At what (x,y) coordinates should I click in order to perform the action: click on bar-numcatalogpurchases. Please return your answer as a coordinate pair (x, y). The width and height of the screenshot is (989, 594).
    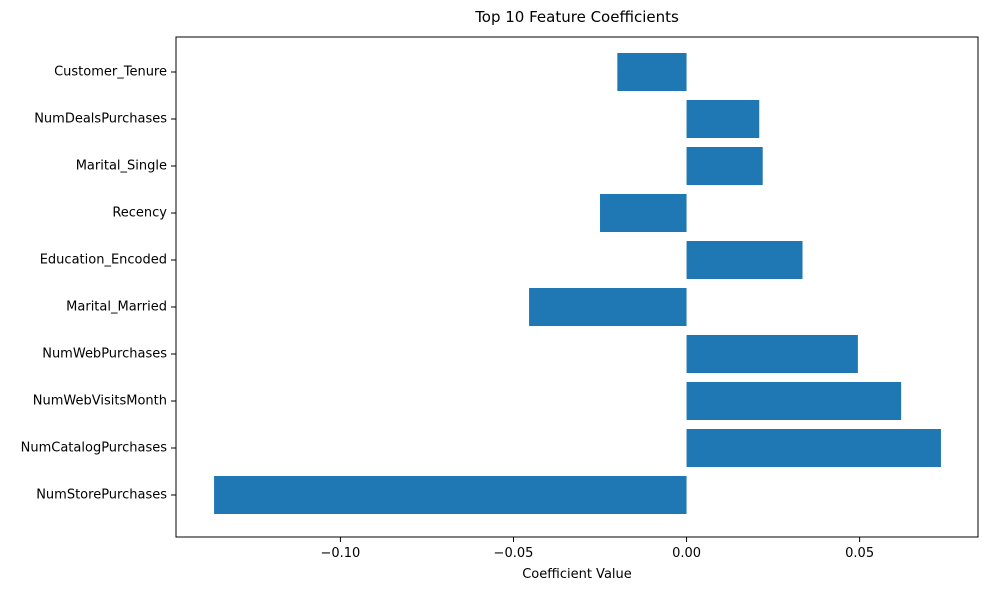
    Looking at the image, I should click on (813, 448).